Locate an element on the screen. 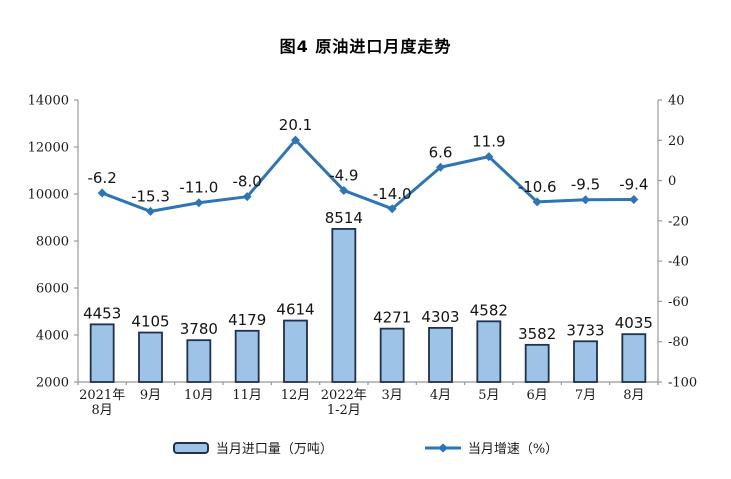 This screenshot has height=479, width=731. x-axis-category-label: 3月 is located at coordinates (392, 395).